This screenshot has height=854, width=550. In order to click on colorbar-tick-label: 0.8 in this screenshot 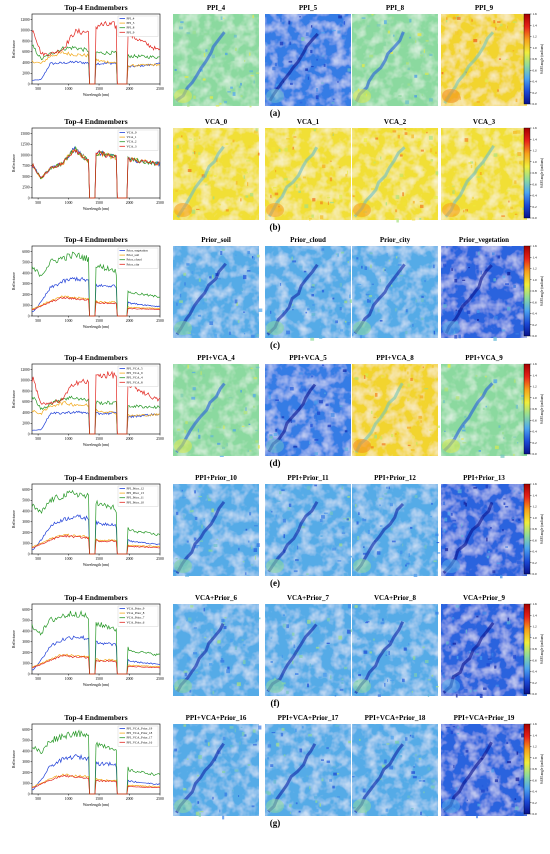, I will do `click(535, 529)`.